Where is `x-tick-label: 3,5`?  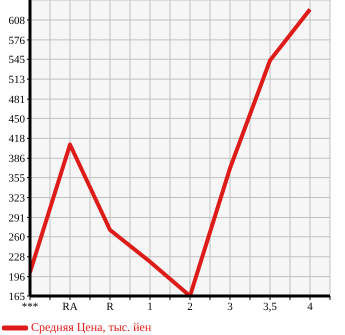 x-tick-label: 3,5 is located at coordinates (270, 306).